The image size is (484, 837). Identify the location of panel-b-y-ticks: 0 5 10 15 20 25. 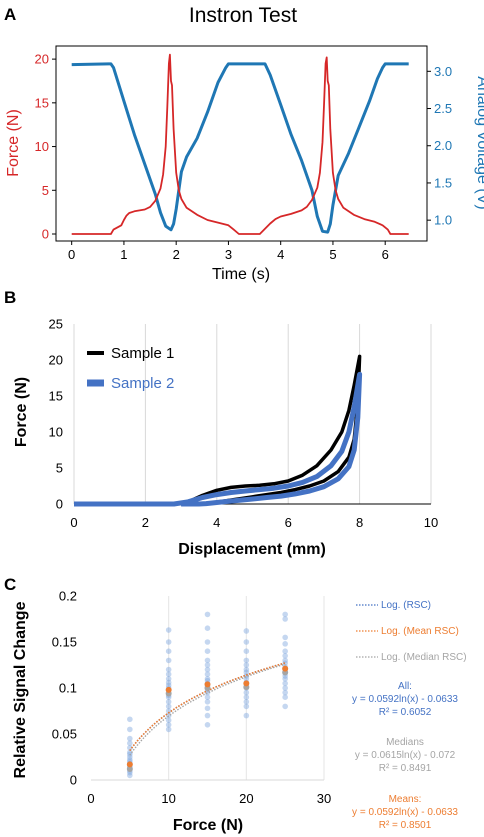
(56, 414).